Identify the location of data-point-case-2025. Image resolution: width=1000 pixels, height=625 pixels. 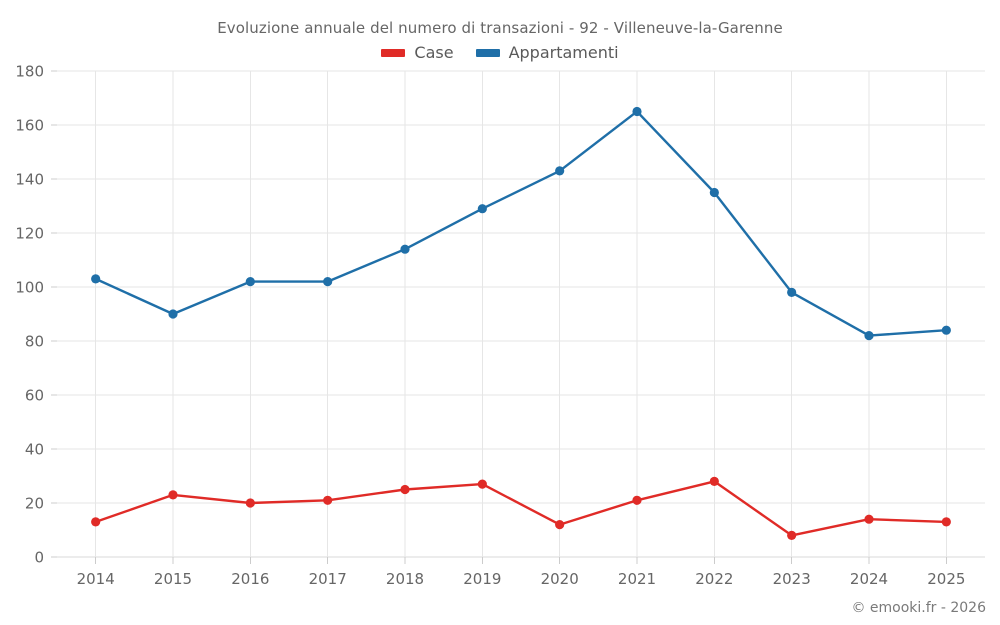
(946, 522).